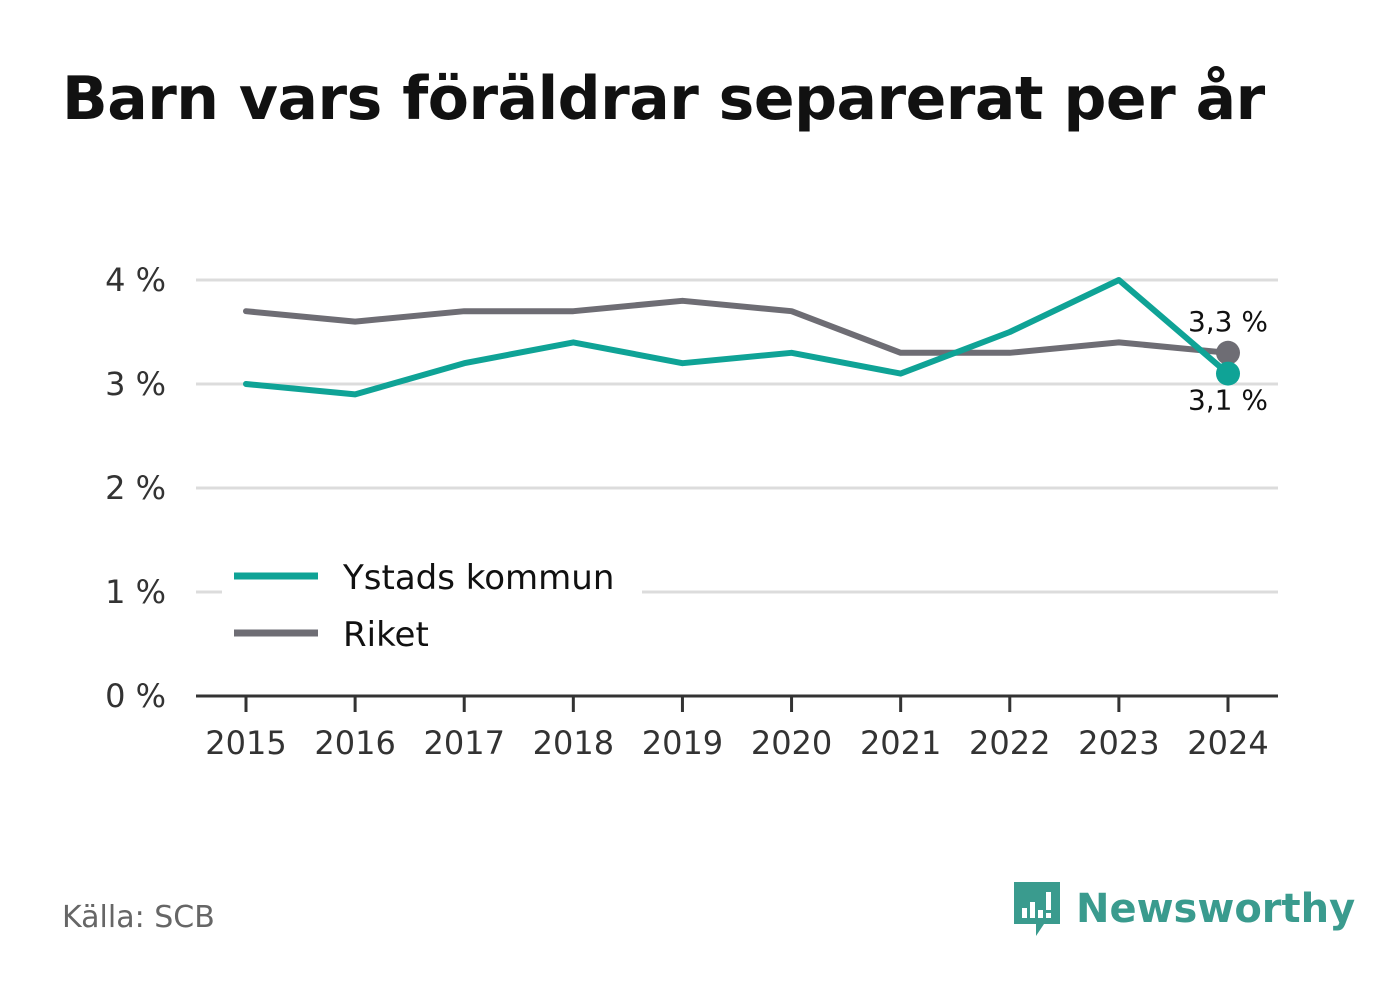 The height and width of the screenshot is (999, 1382). Describe the element at coordinates (900, 743) in the screenshot. I see `x-tick-label: 2021` at that location.